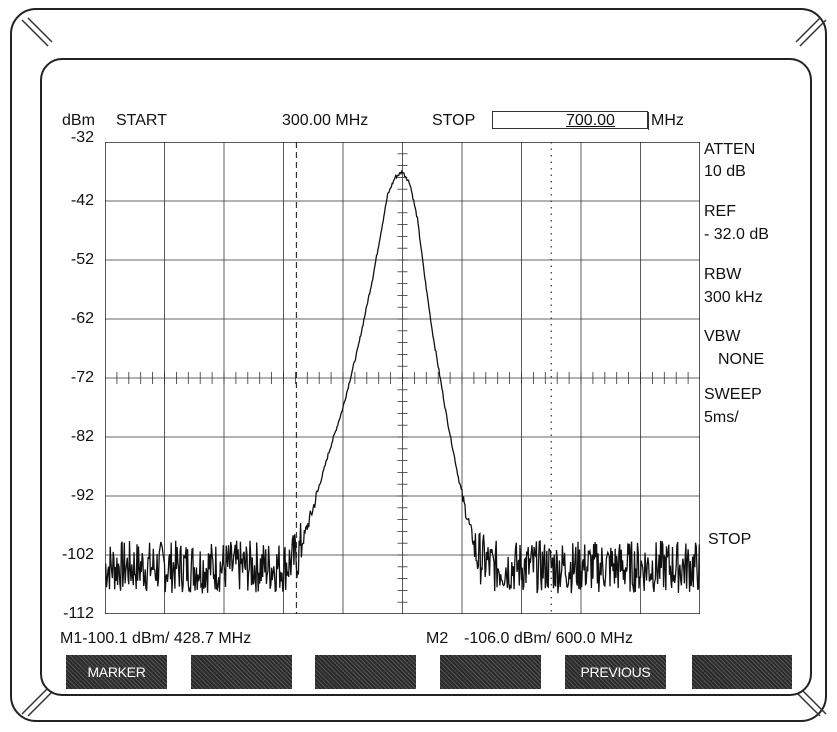 Image resolution: width=837 pixels, height=732 pixels. I want to click on sweep-label: SWEEP, so click(733, 394).